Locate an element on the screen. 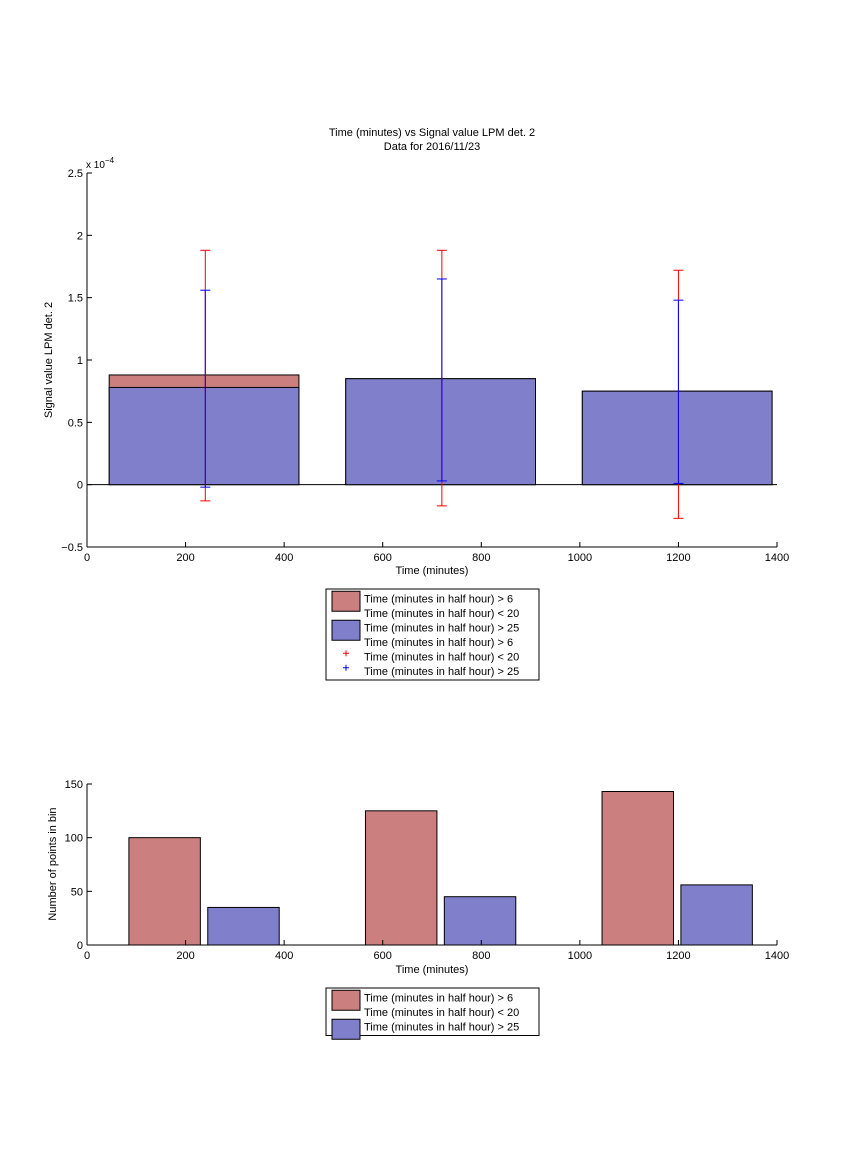 This screenshot has height=1152, width=864. y-exponent-label: x 10−4 is located at coordinates (100, 163).